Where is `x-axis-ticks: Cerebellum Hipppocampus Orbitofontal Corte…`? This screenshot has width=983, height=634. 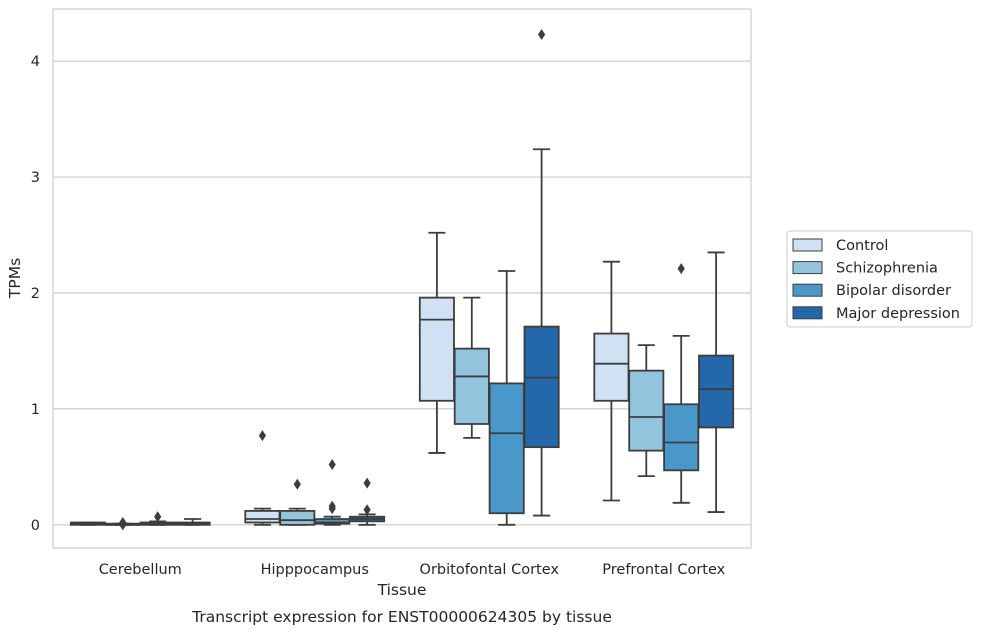 x-axis-ticks: Cerebellum Hipppocampus Orbitofontal Corte… is located at coordinates (412, 570).